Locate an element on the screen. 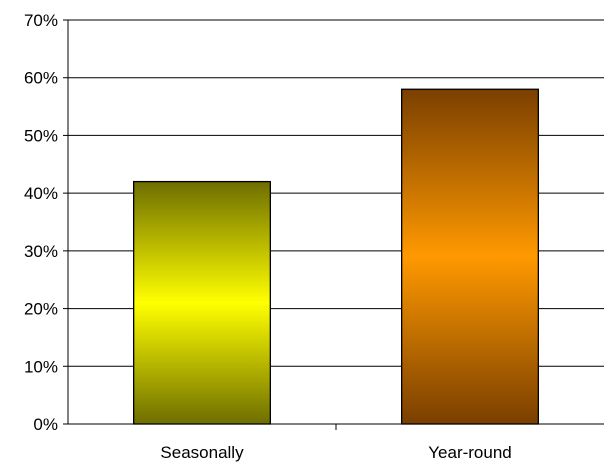 Image resolution: width=610 pixels, height=463 pixels. y-tick-label: 0% is located at coordinates (45, 424).